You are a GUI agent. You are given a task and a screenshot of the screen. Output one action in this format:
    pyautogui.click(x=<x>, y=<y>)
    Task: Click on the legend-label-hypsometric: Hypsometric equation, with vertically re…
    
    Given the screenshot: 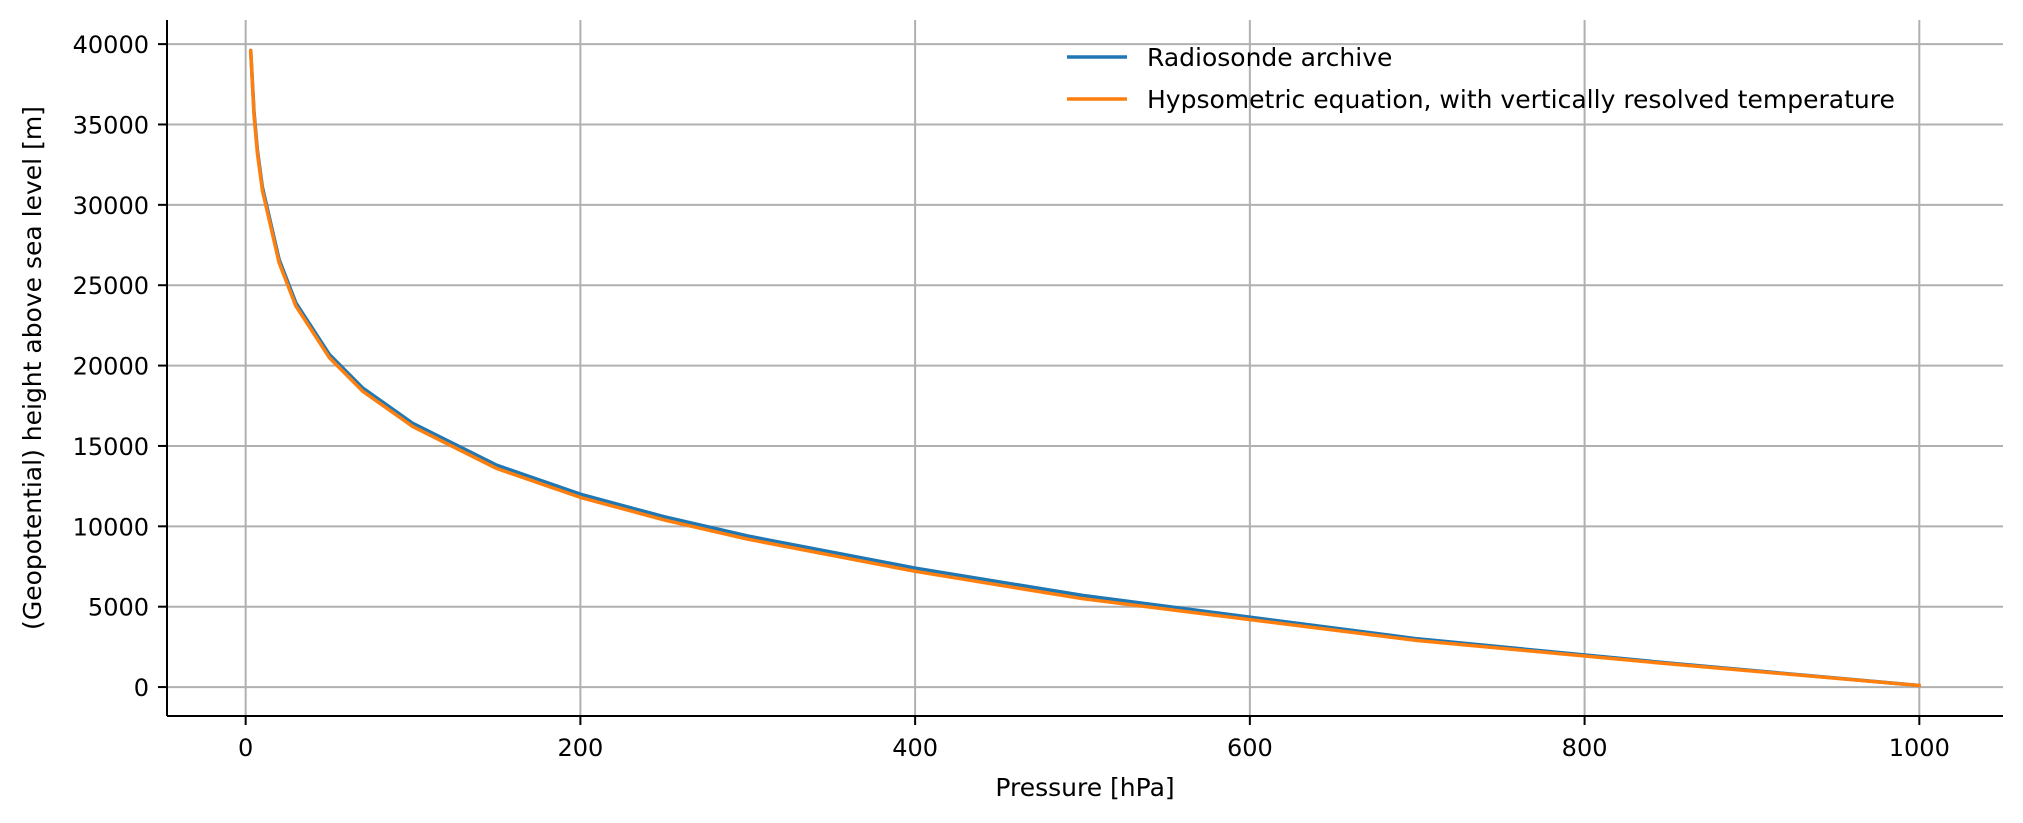 What is the action you would take?
    pyautogui.click(x=1521, y=99)
    